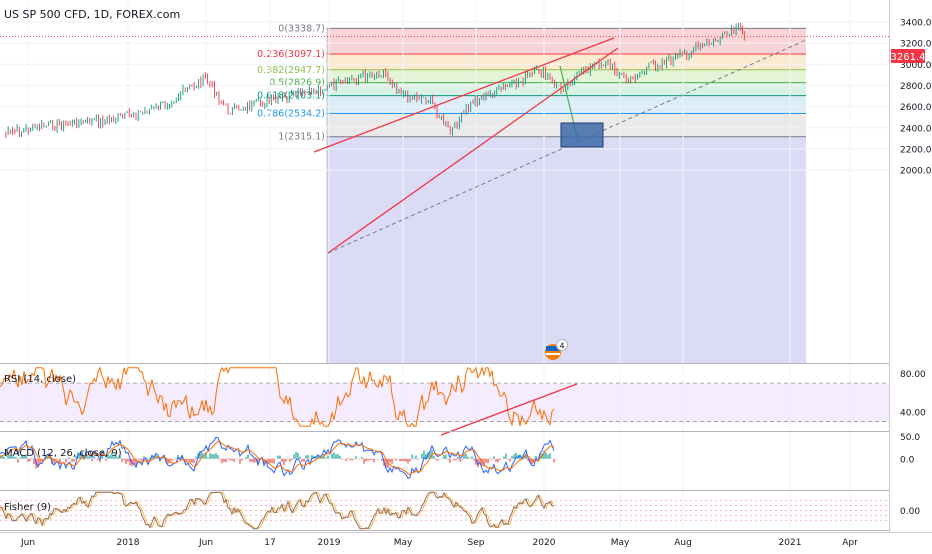  I want to click on fib-level-label: 0.5(2826.9), so click(297, 83).